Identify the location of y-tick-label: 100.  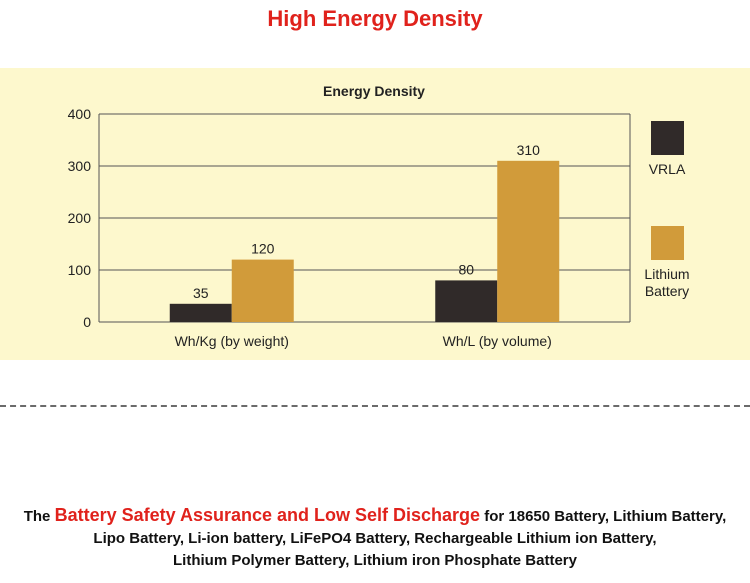
(80, 270).